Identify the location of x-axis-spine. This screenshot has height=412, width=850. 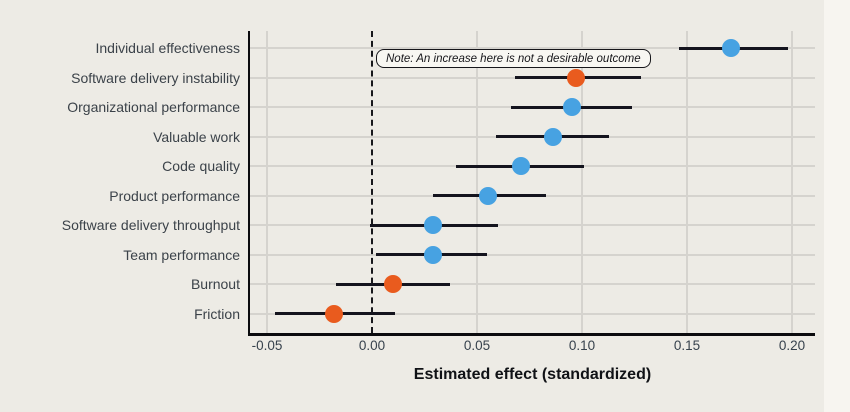
(531, 334).